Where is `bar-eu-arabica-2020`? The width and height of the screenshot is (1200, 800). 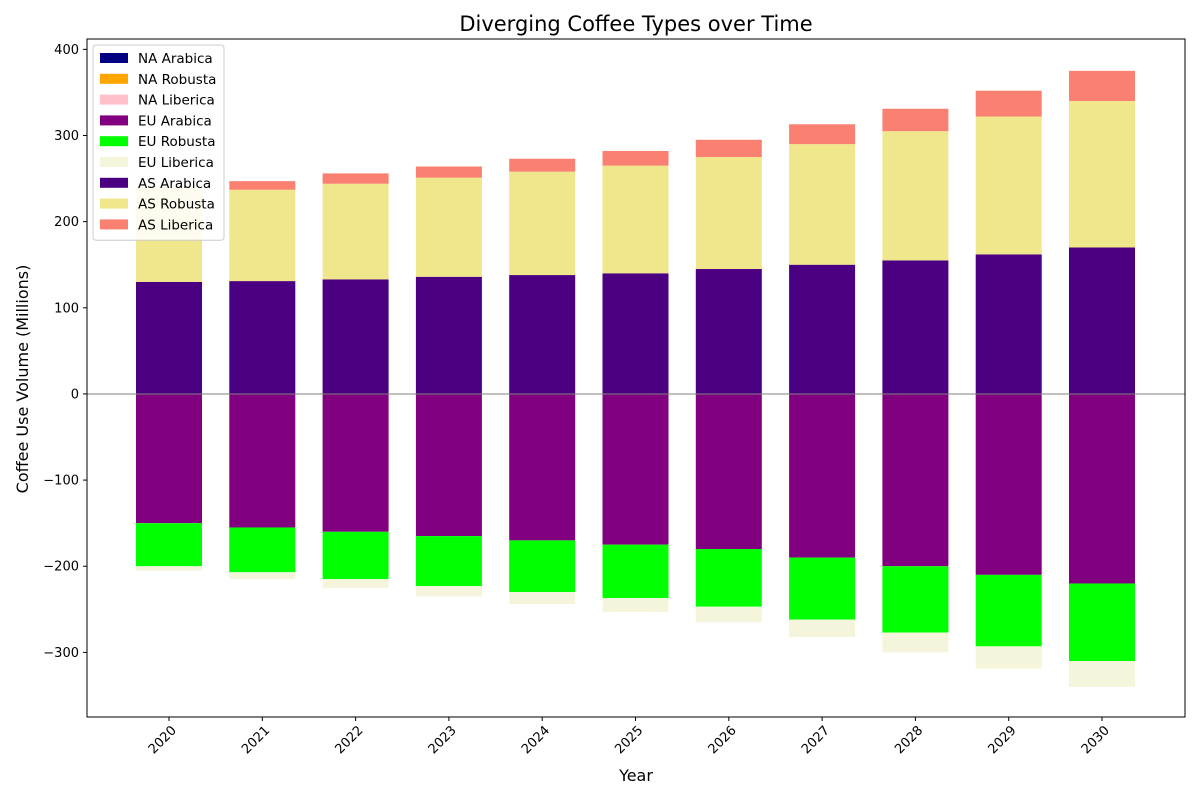 bar-eu-arabica-2020 is located at coordinates (169, 458).